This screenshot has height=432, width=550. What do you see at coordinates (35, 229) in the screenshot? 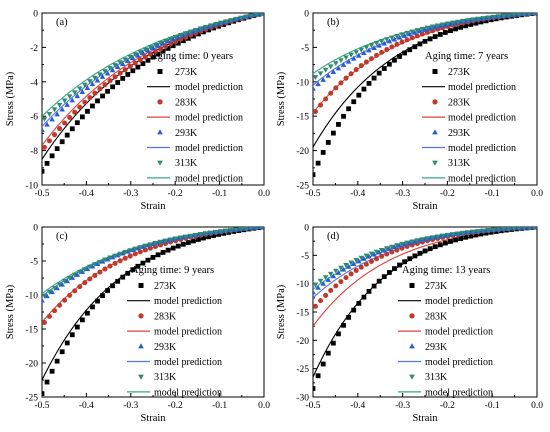
I see `y-tick-label: 0` at bounding box center [35, 229].